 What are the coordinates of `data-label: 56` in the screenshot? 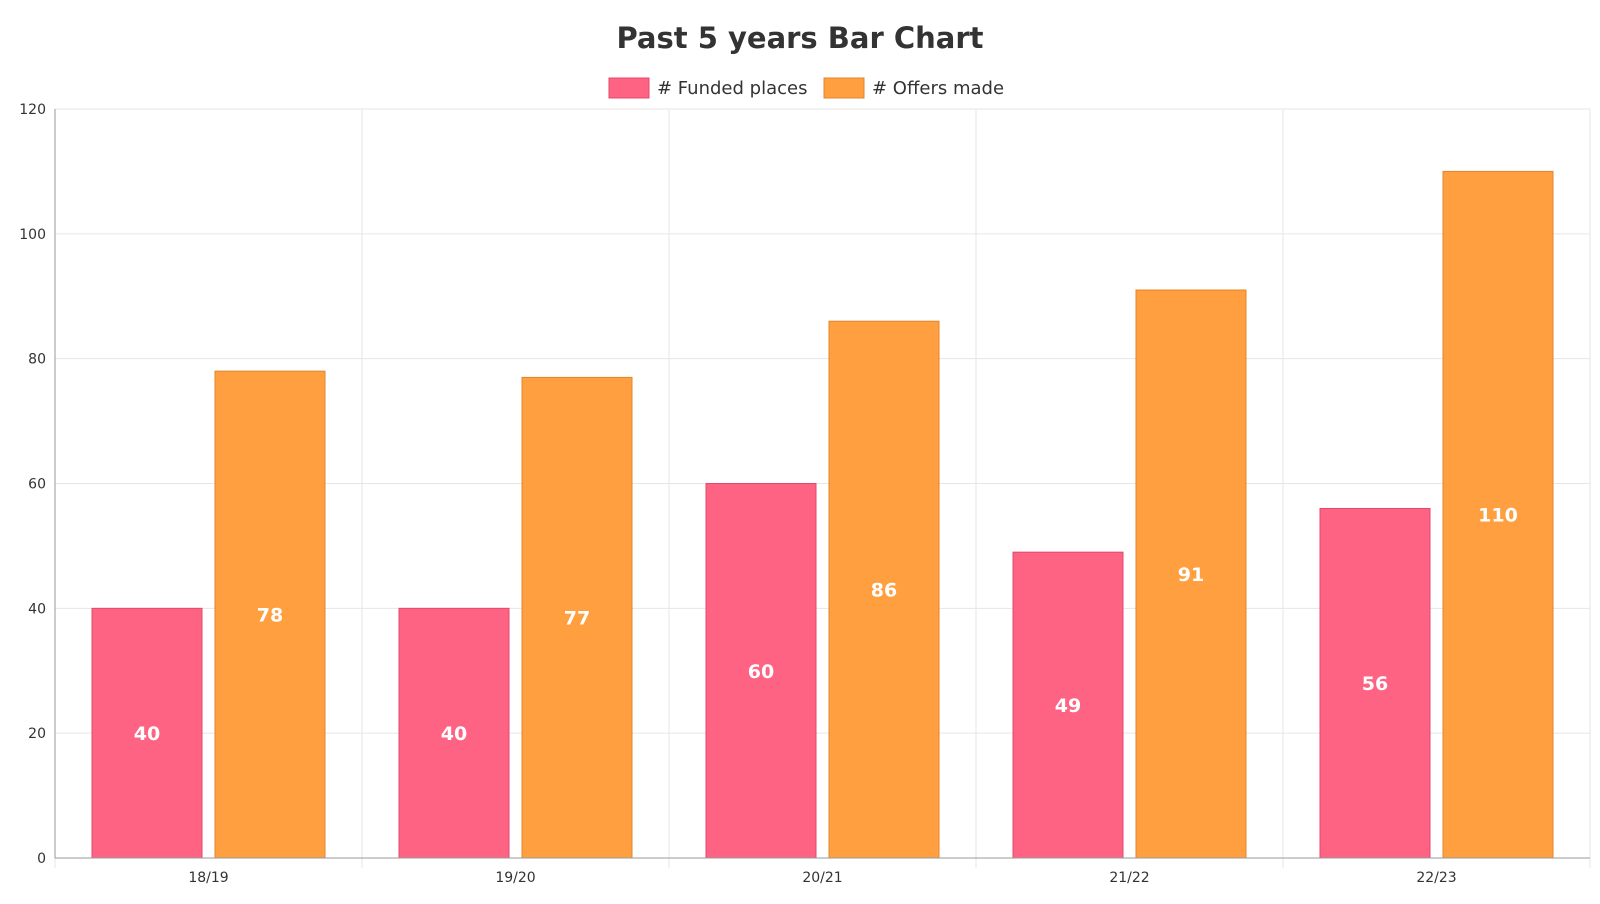 It's located at (1375, 684).